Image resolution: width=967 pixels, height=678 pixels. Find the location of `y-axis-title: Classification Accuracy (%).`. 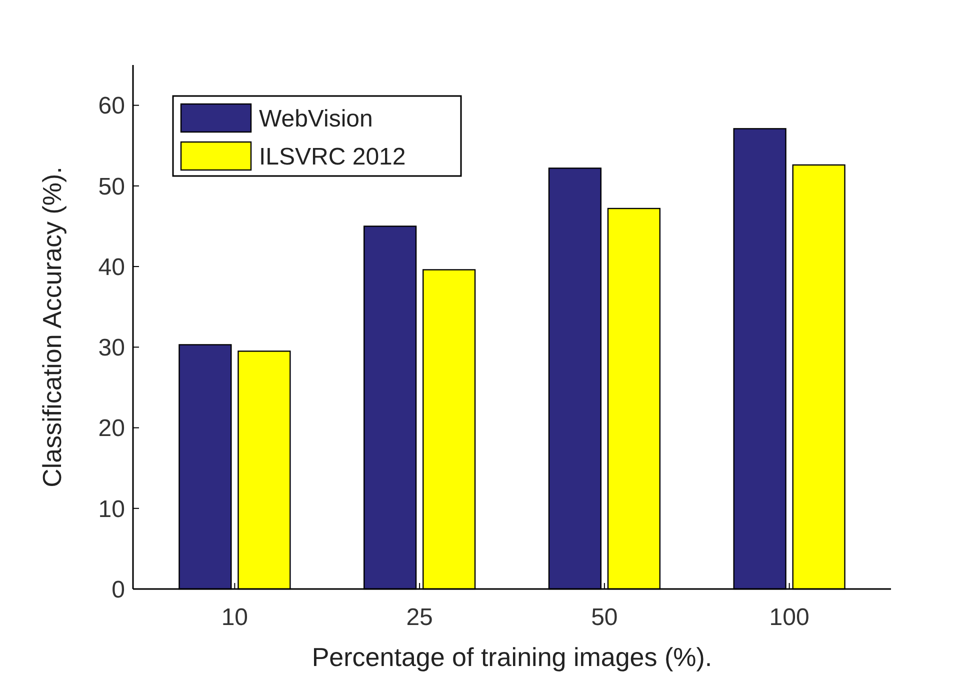

y-axis-title: Classification Accuracy (%). is located at coordinates (52, 327).